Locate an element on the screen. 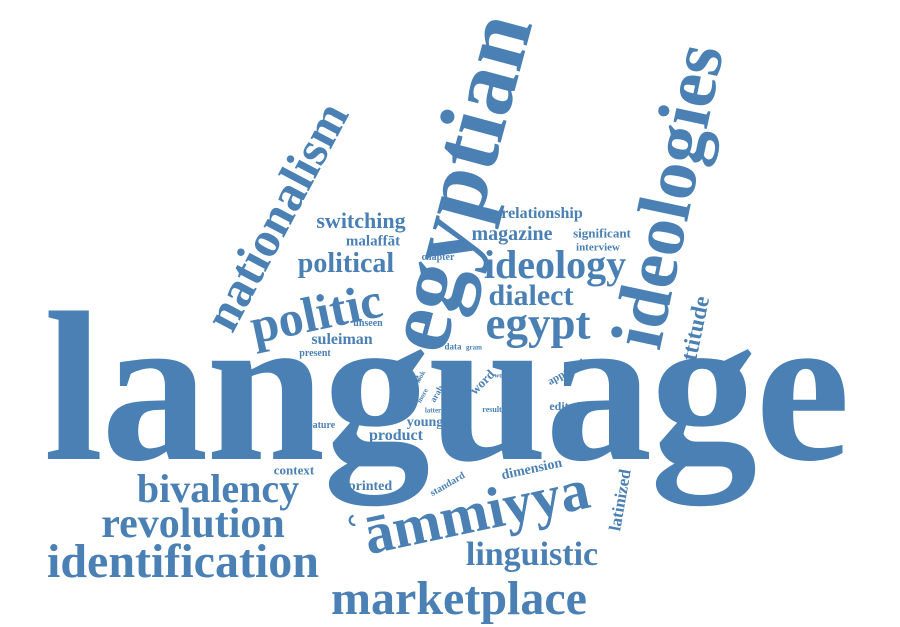 Image resolution: width=900 pixels, height=627 pixels. word-egypt: egypt is located at coordinates (538, 323).